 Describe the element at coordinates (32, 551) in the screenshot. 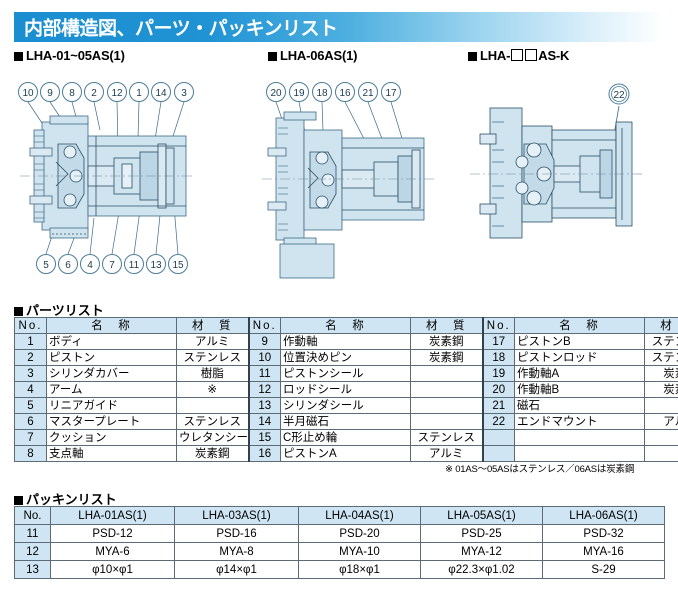

I see `cell-no: 12` at that location.